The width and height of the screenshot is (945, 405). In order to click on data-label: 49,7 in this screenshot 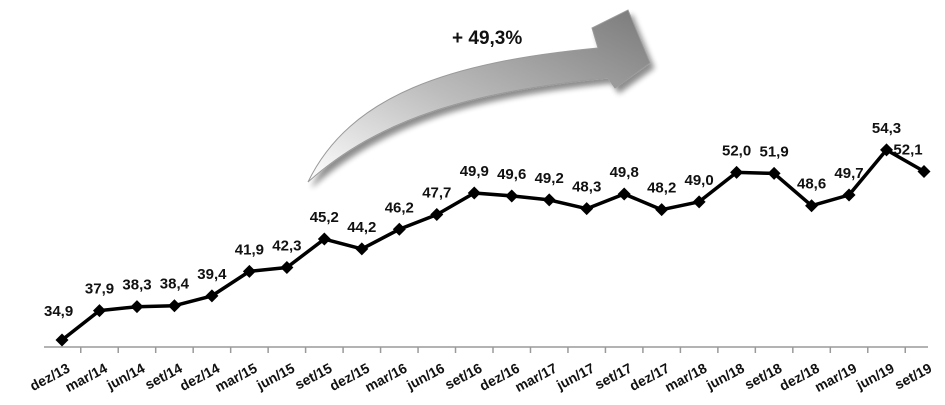, I will do `click(848, 173)`.